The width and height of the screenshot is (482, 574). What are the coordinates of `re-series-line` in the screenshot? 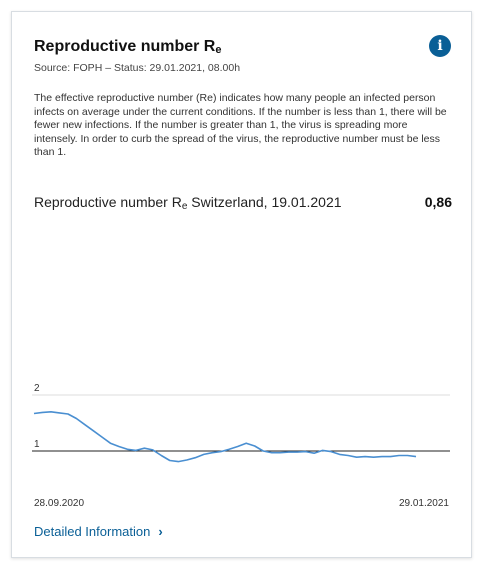 It's located at (225, 437).